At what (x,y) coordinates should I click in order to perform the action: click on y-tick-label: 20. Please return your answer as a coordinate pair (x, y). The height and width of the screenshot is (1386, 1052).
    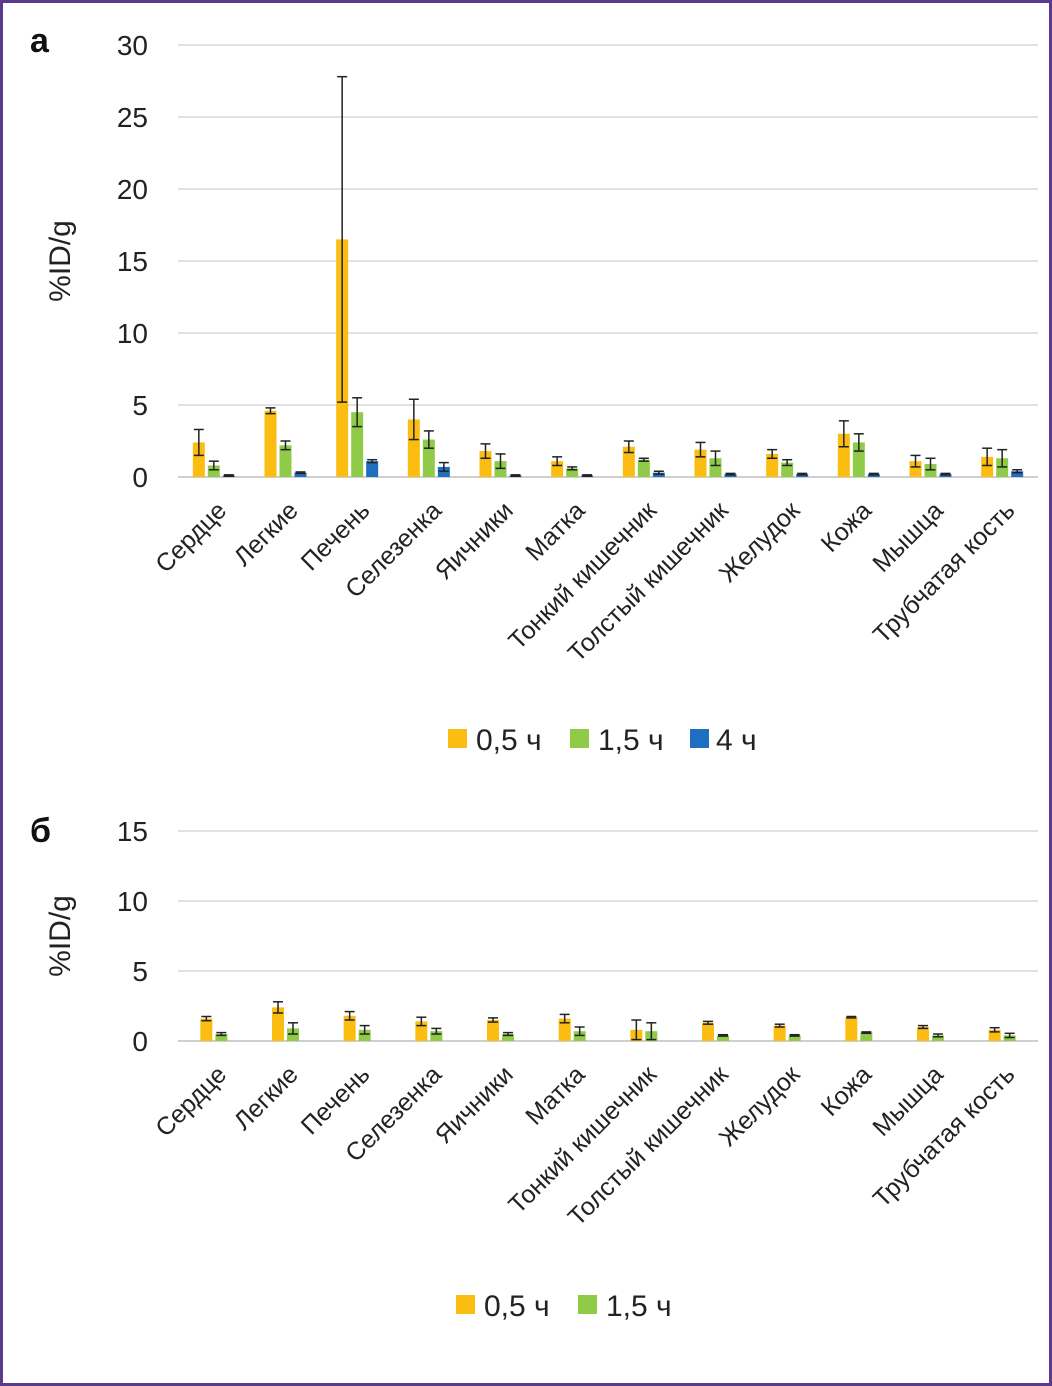
    Looking at the image, I should click on (132, 189).